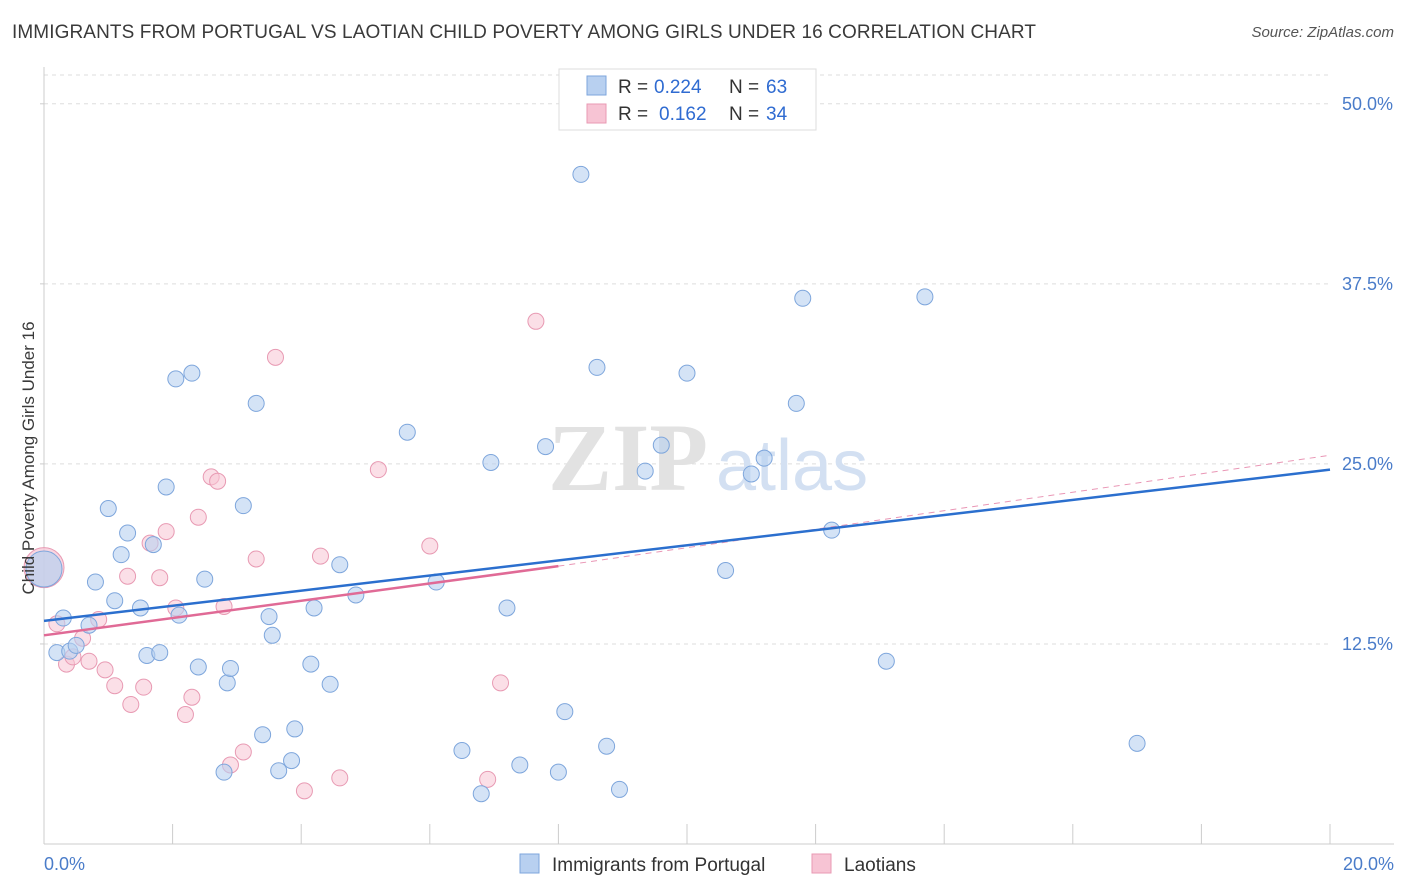 The width and height of the screenshot is (1406, 892). What do you see at coordinates (1367, 284) in the screenshot?
I see `y-tick-label: 37.5%` at bounding box center [1367, 284].